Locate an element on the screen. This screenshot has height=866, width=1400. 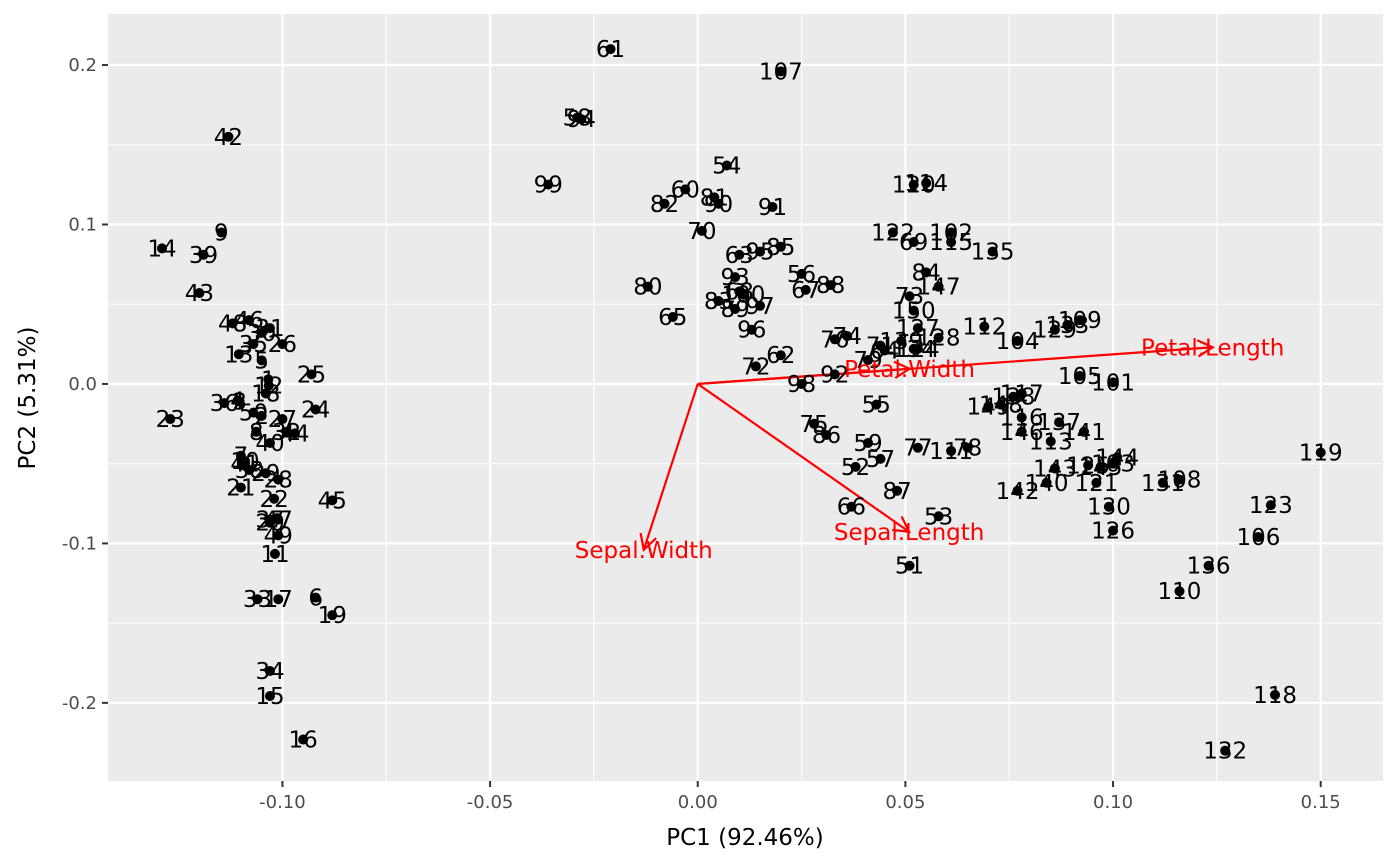
point-label: 112 is located at coordinates (984, 328).